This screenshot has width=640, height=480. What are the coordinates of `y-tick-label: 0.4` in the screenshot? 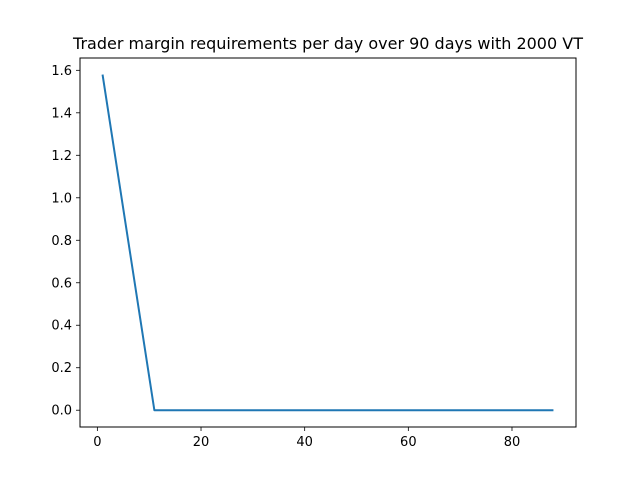 It's located at (61, 326).